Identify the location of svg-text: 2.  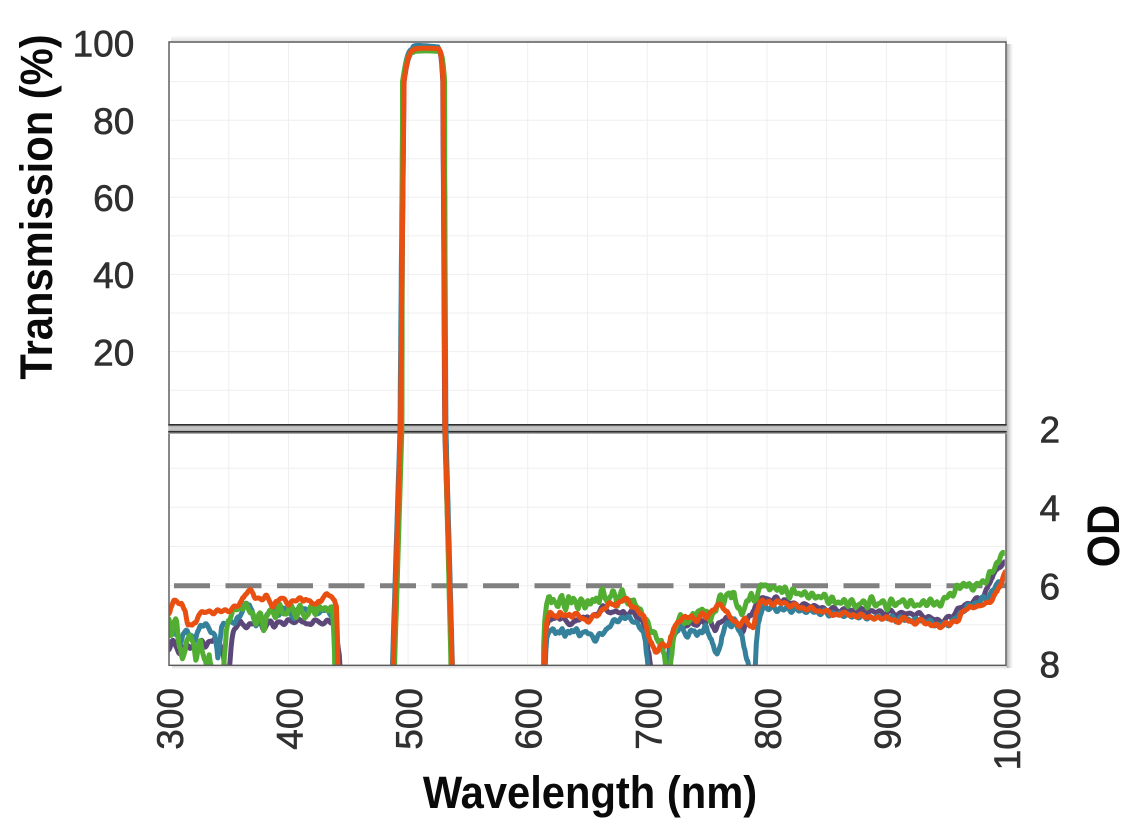
(1050, 430).